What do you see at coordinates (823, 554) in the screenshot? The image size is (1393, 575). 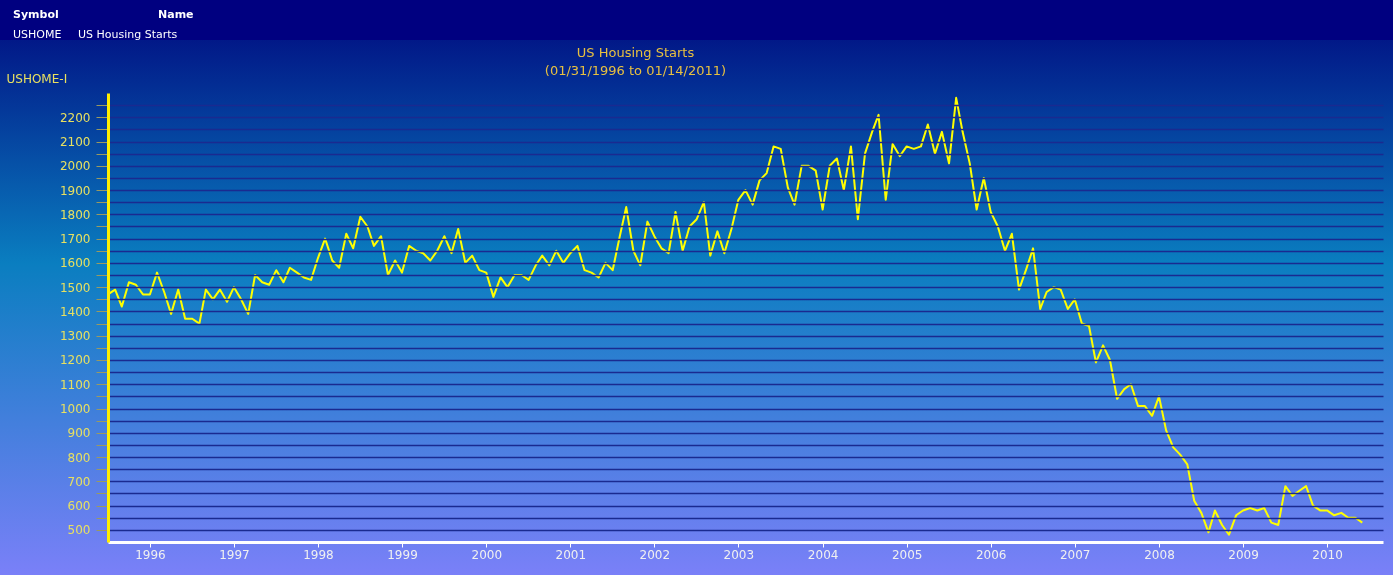 I see `x-tick-label: 2004` at bounding box center [823, 554].